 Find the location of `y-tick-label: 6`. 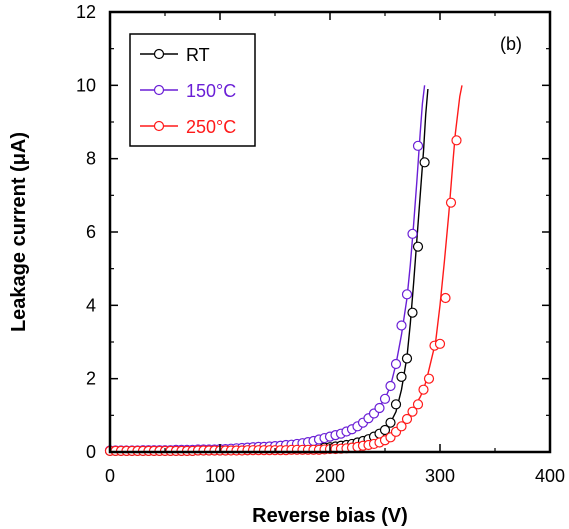

y-tick-label: 6 is located at coordinates (91, 232).